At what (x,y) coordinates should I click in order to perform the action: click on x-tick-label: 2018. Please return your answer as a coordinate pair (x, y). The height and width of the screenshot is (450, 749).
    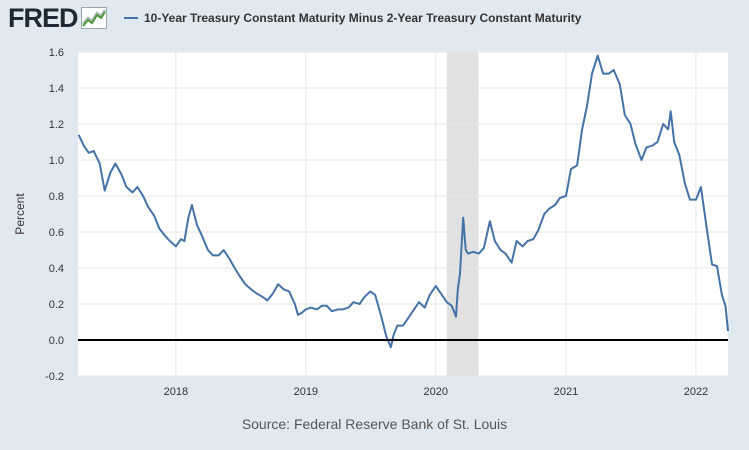
    Looking at the image, I should click on (176, 392).